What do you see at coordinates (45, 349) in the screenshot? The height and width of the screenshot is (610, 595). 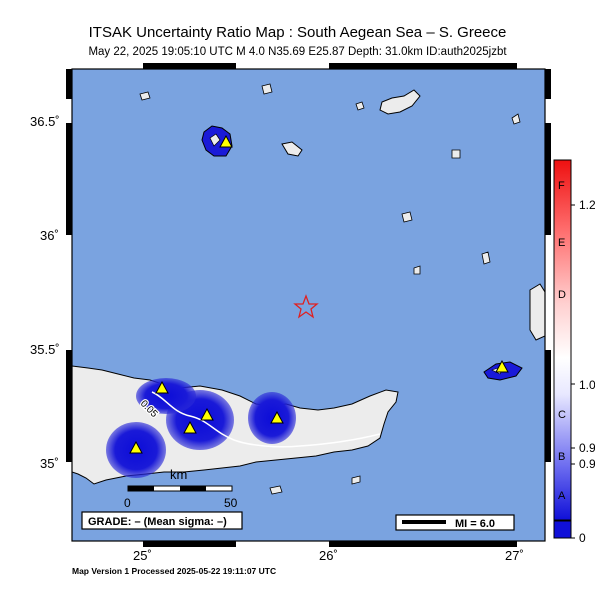 I see `lat-tick-35-5: 35.5˚` at bounding box center [45, 349].